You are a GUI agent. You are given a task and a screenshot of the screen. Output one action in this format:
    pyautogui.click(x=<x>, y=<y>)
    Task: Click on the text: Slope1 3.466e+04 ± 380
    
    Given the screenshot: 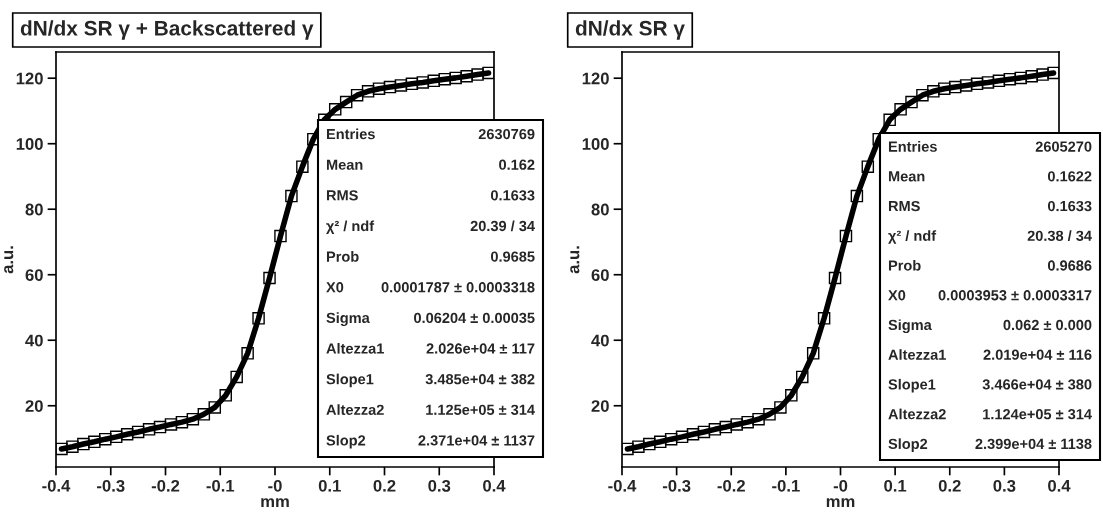 What is the action you would take?
    pyautogui.click(x=990, y=385)
    